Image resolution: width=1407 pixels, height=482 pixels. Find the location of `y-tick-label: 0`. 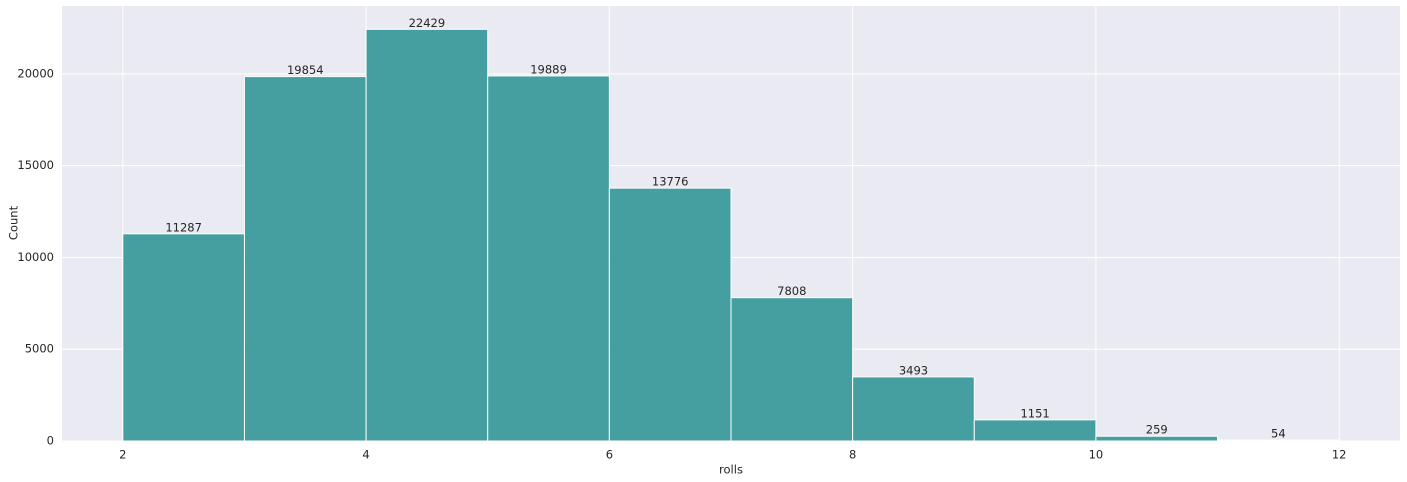

y-tick-label: 0 is located at coordinates (50, 441).